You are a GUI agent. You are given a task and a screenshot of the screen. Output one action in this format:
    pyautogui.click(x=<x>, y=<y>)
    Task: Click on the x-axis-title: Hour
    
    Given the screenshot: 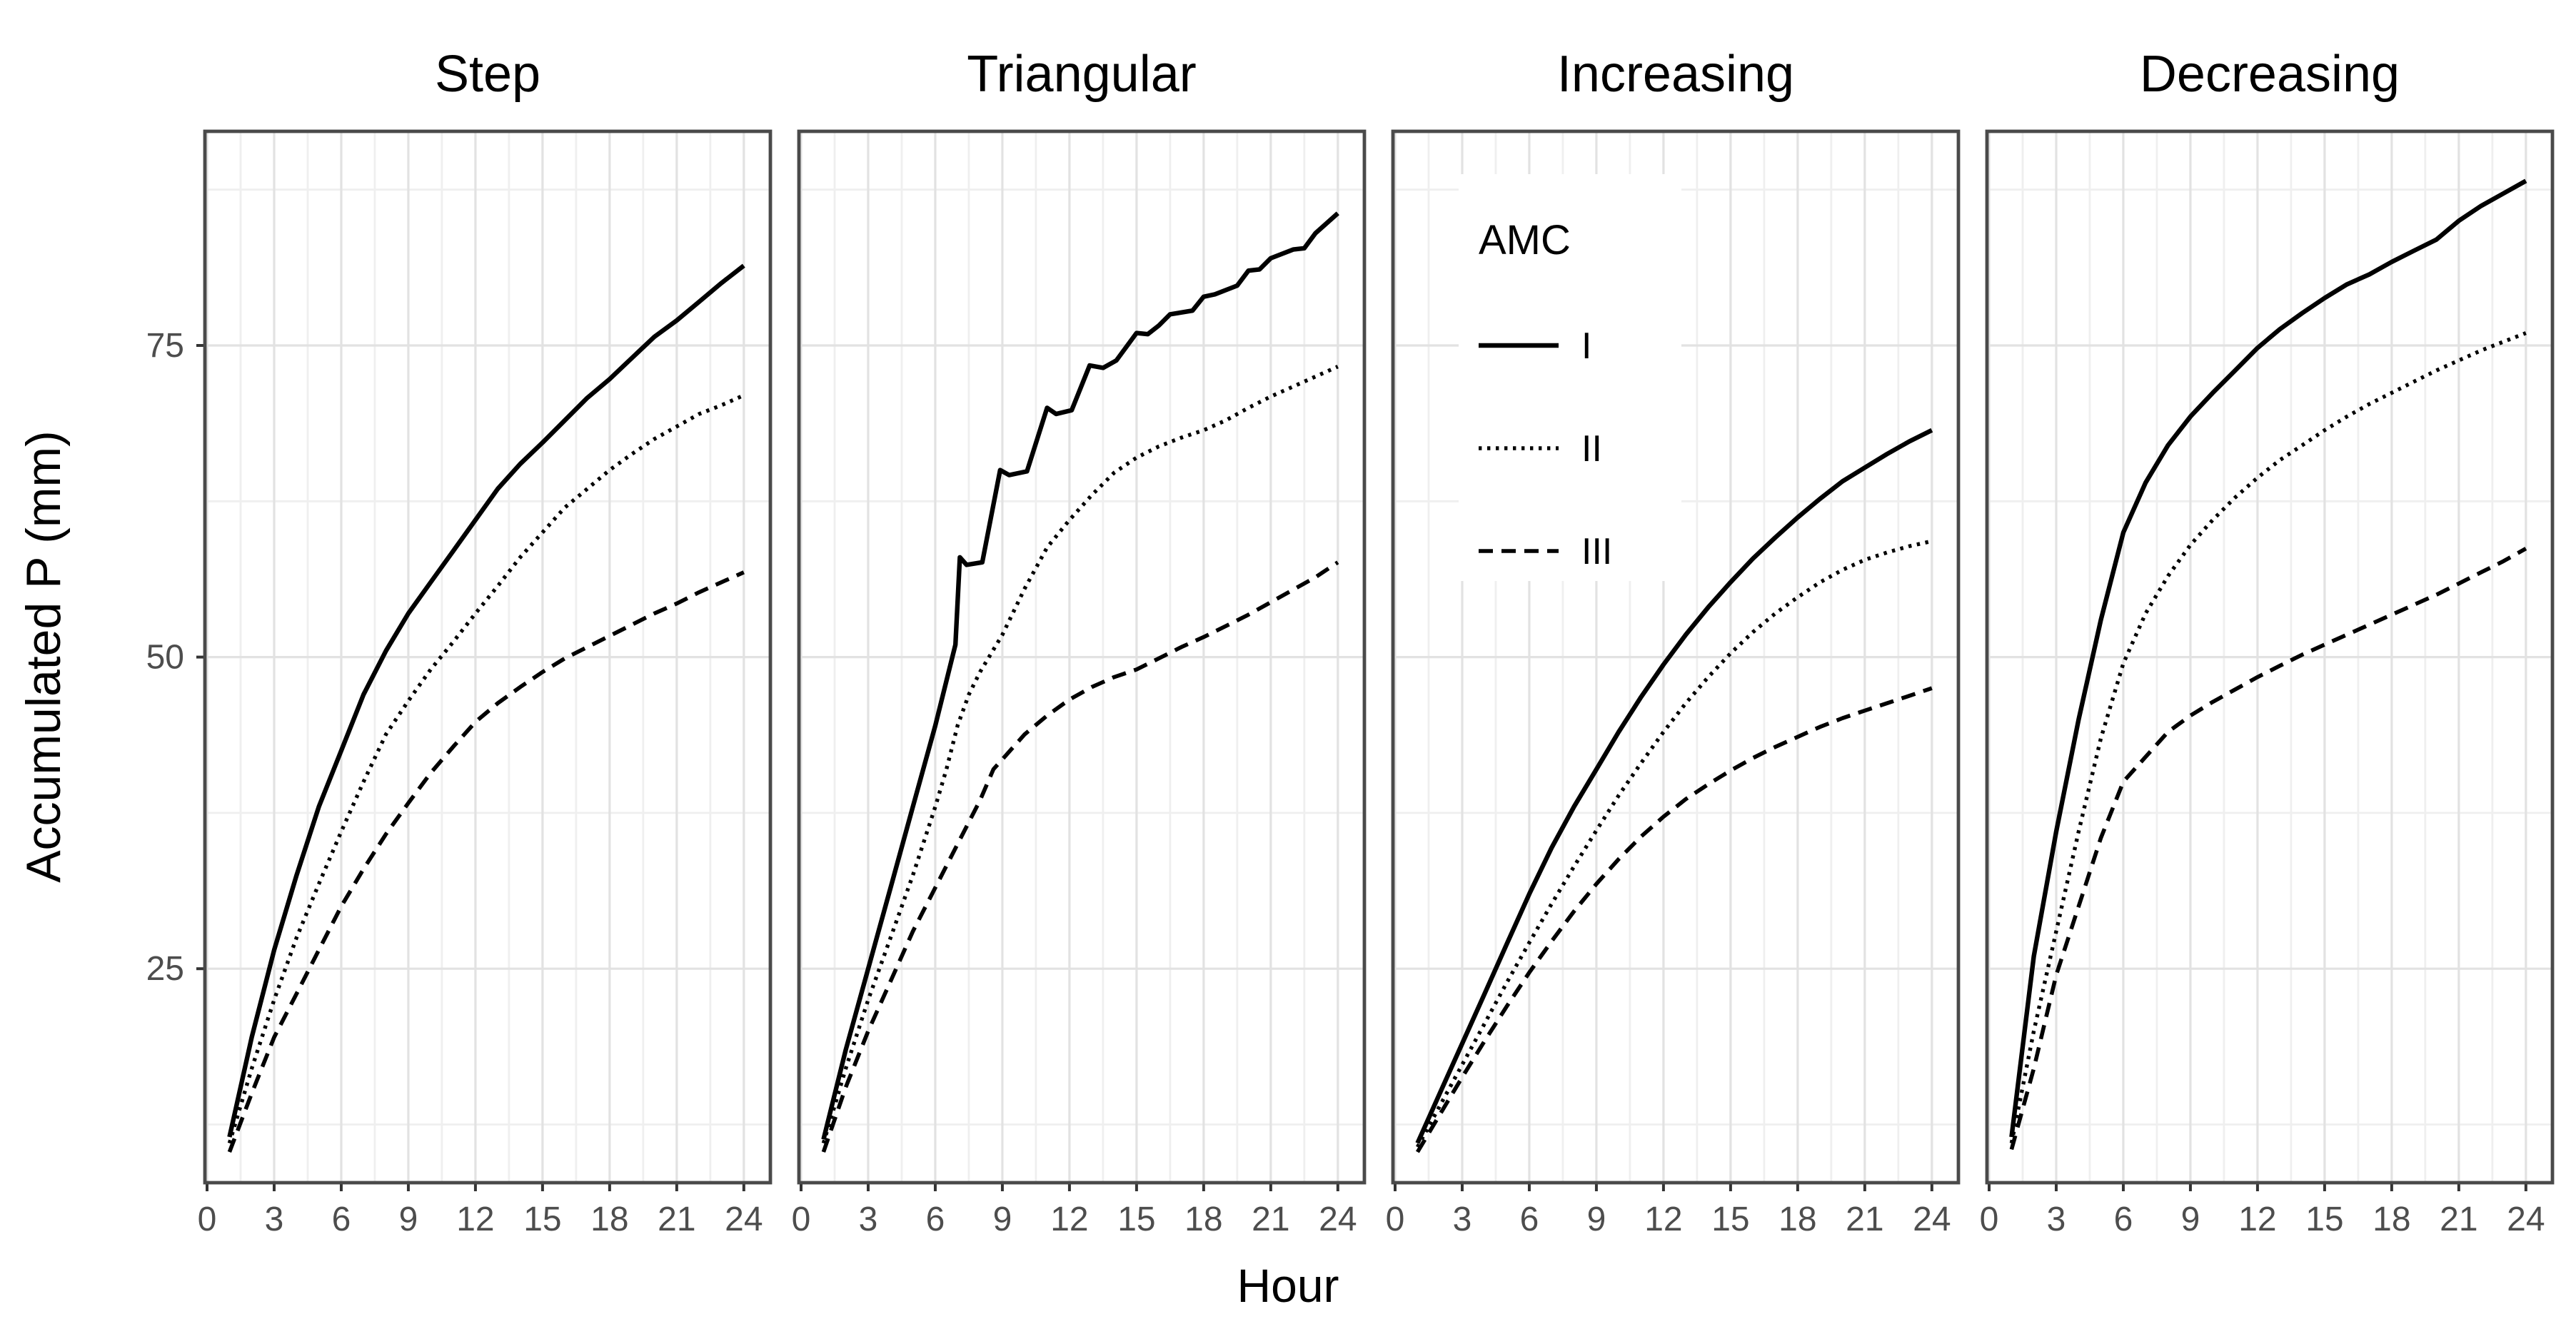 What is the action you would take?
    pyautogui.click(x=1288, y=1285)
    